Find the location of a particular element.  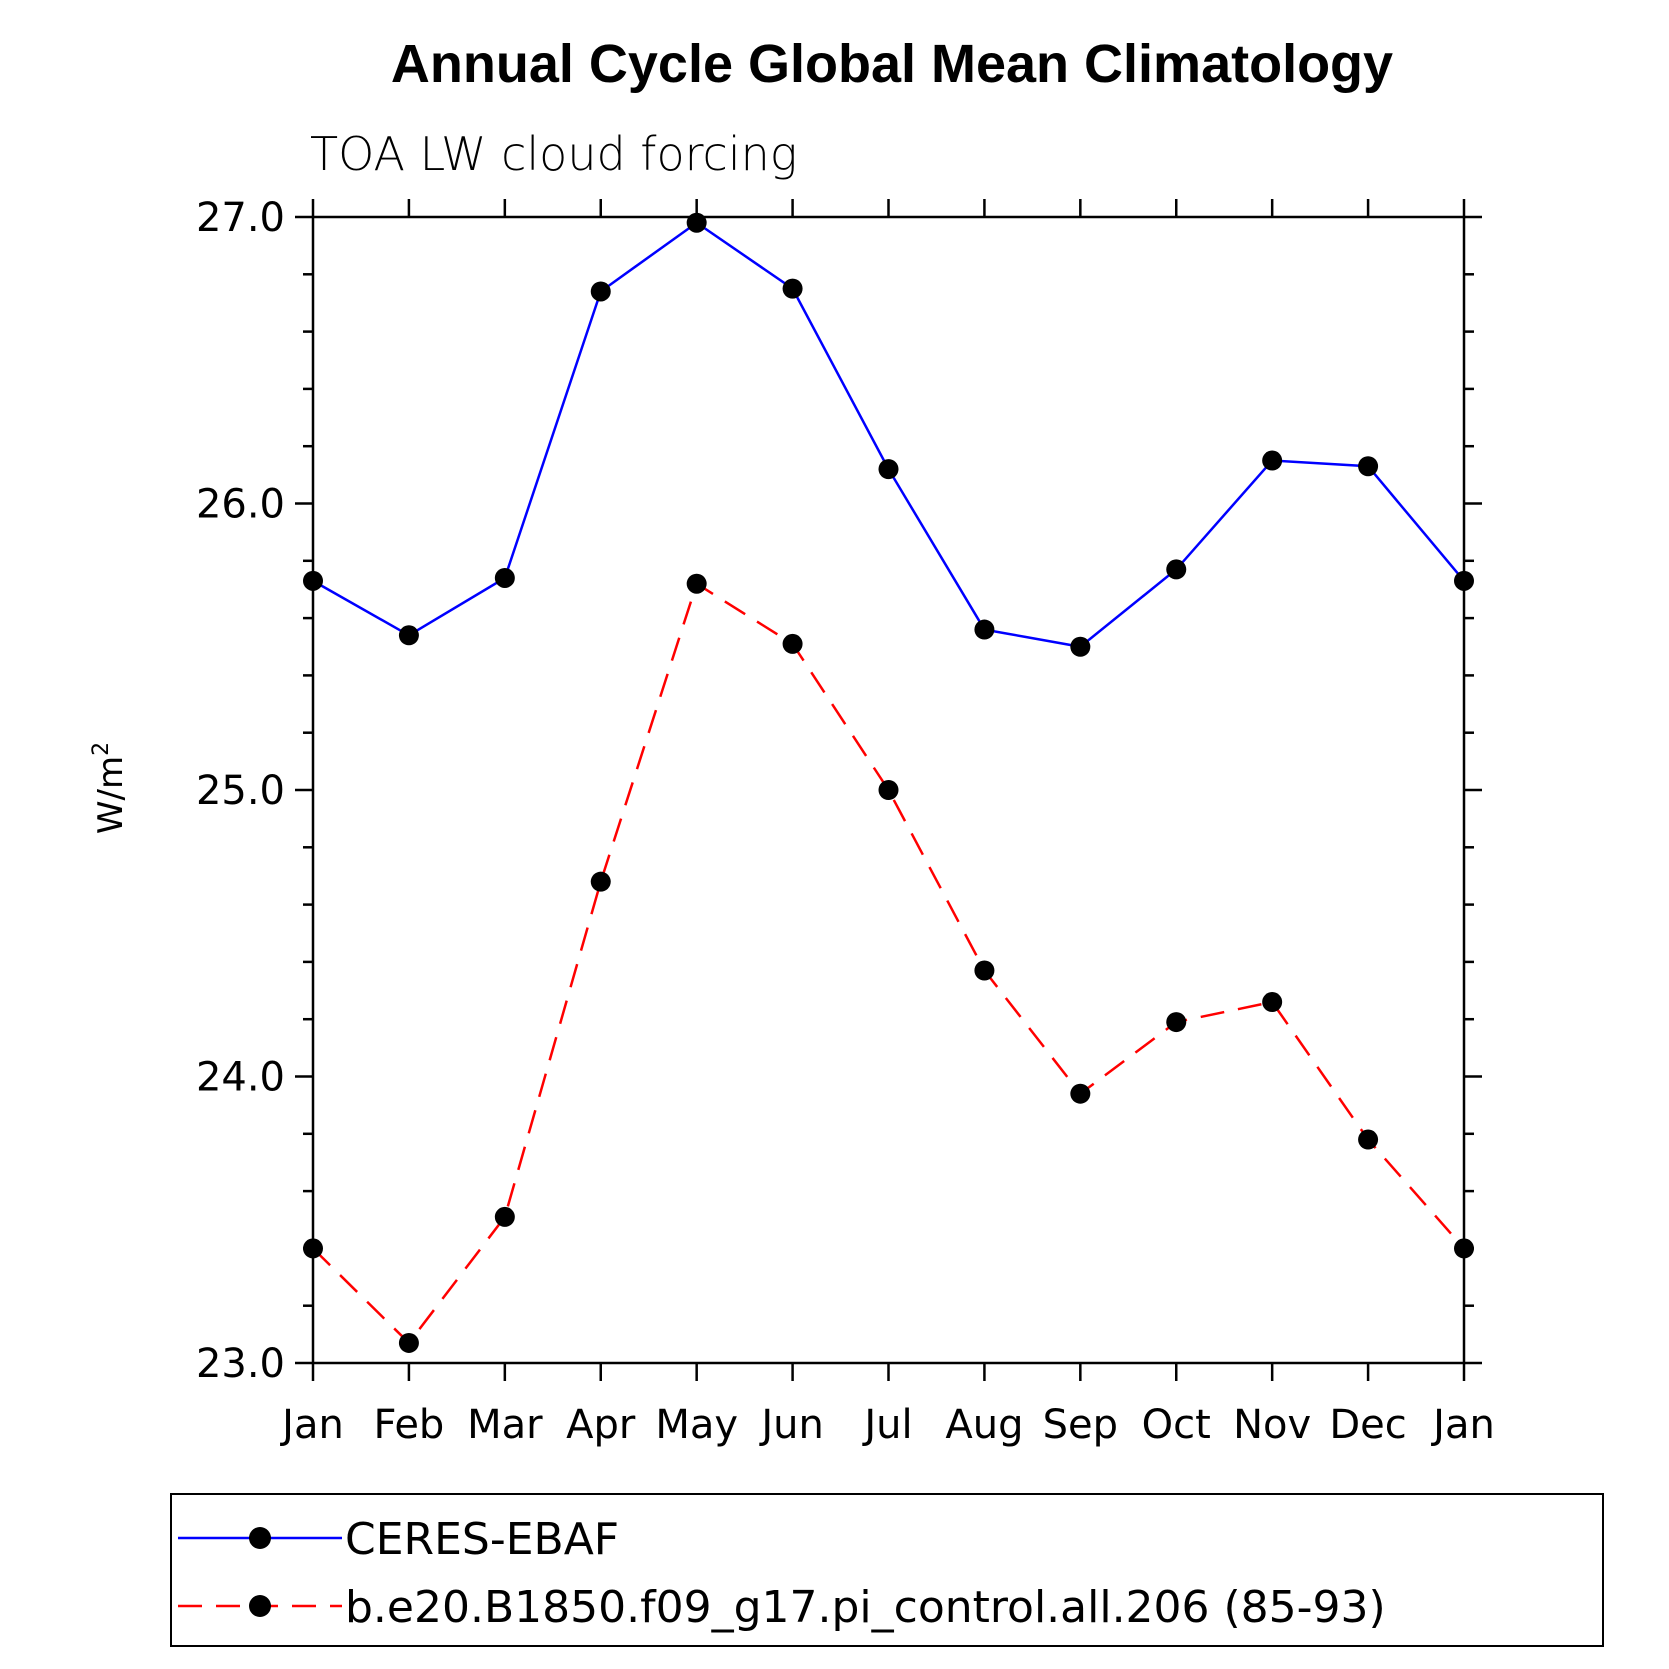

y-tick-label: 27.0 is located at coordinates (240, 218).